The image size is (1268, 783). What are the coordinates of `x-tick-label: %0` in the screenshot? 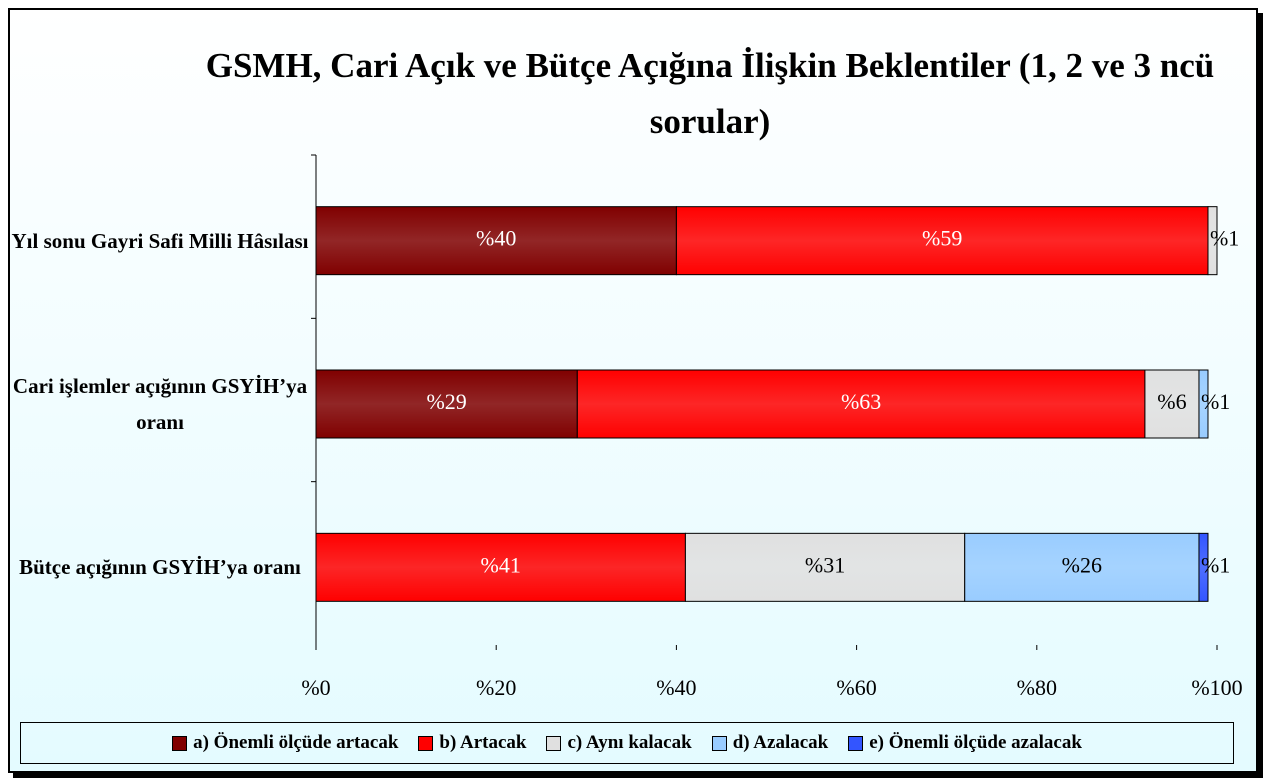 It's located at (315, 687).